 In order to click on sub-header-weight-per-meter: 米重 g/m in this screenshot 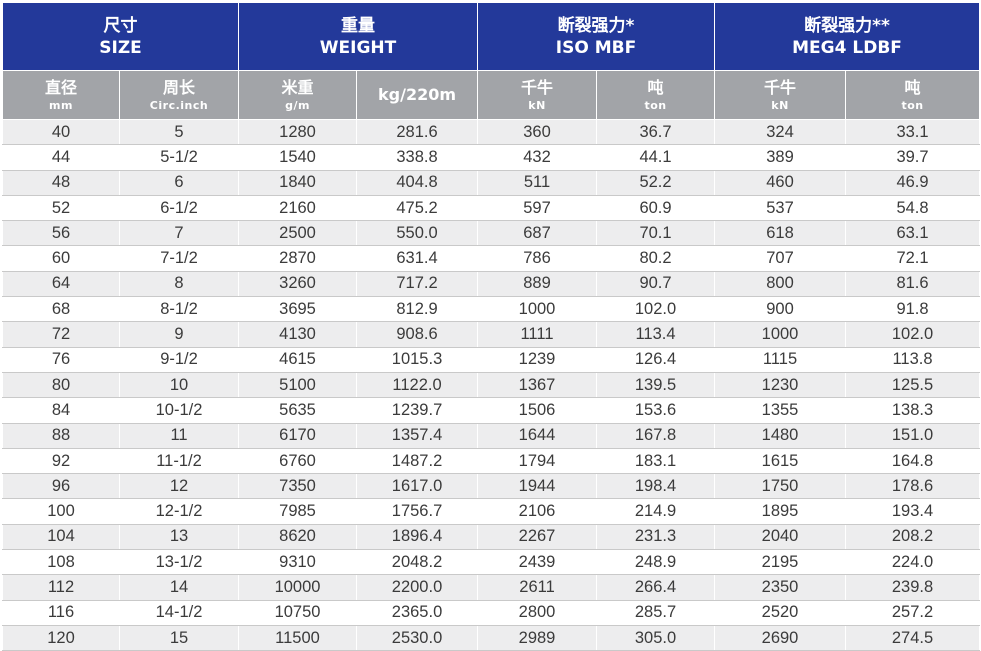, I will do `click(298, 95)`.